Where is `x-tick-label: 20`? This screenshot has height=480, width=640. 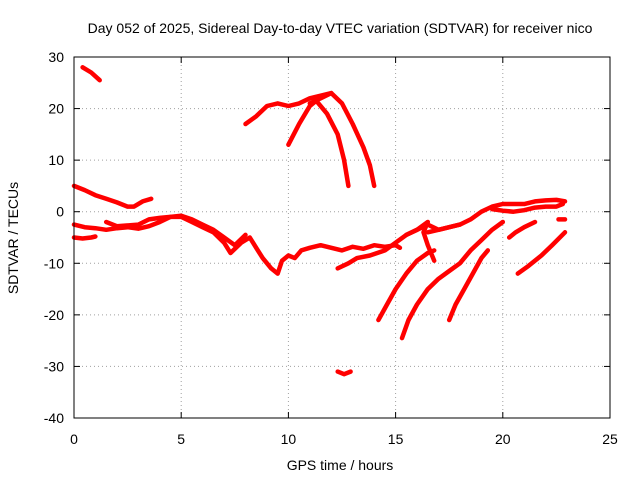
x-tick-label: 20 is located at coordinates (503, 439).